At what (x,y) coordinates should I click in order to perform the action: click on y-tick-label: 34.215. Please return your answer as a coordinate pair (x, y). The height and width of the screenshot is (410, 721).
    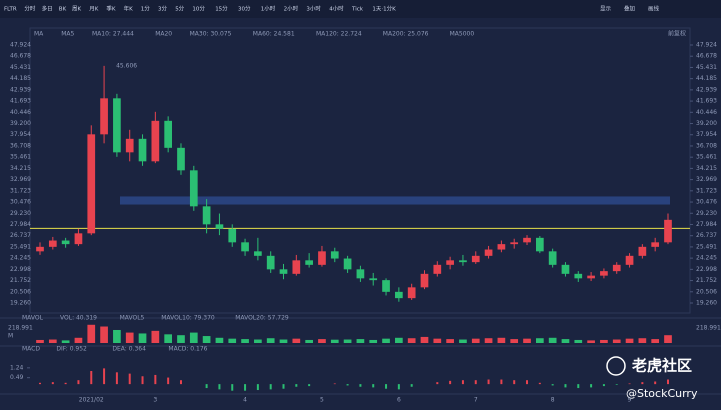
    Looking at the image, I should click on (706, 168).